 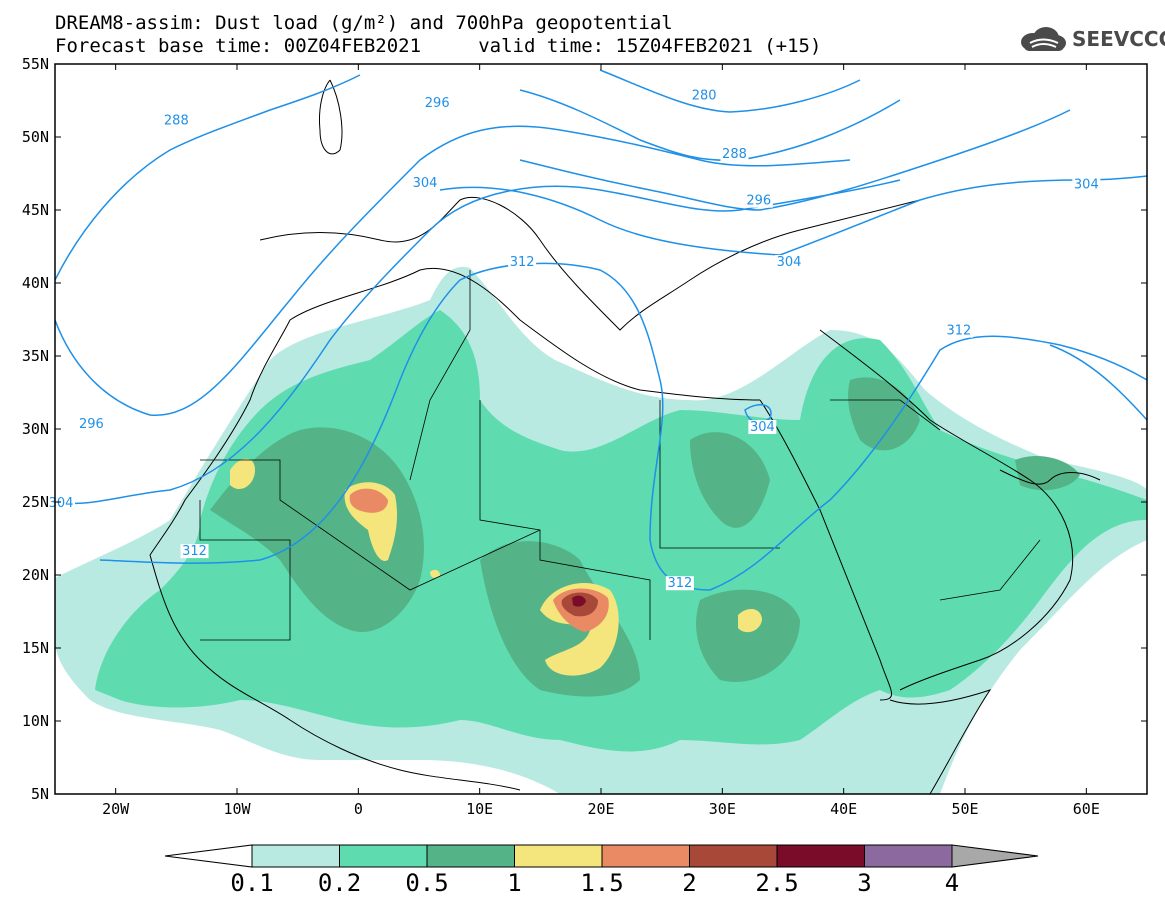 What do you see at coordinates (176, 120) in the screenshot?
I see `contour-label: 288` at bounding box center [176, 120].